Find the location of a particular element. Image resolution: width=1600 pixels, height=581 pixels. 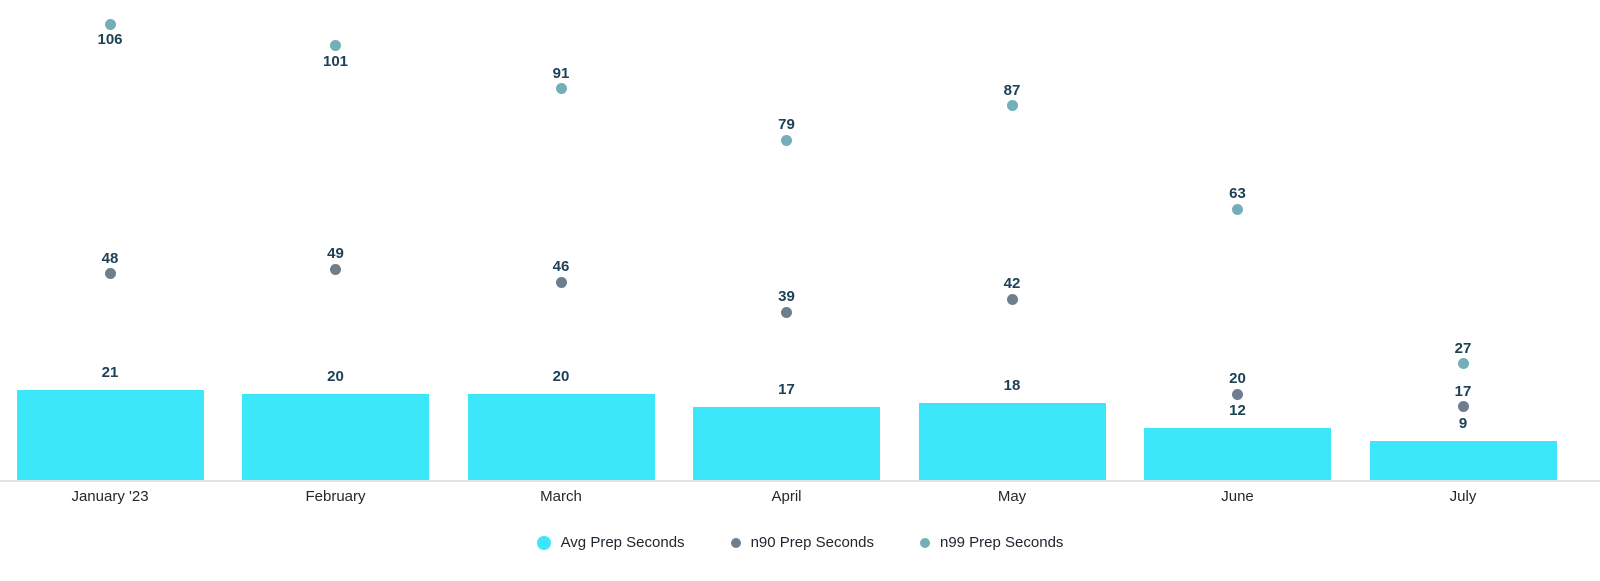

avg-value-label-june: 12 is located at coordinates (1237, 411).